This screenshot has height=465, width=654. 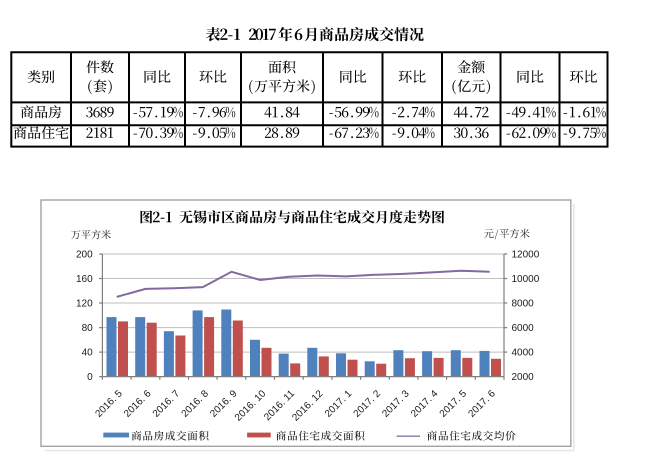 What do you see at coordinates (90, 377) in the screenshot?
I see `svg-text: 0` at bounding box center [90, 377].